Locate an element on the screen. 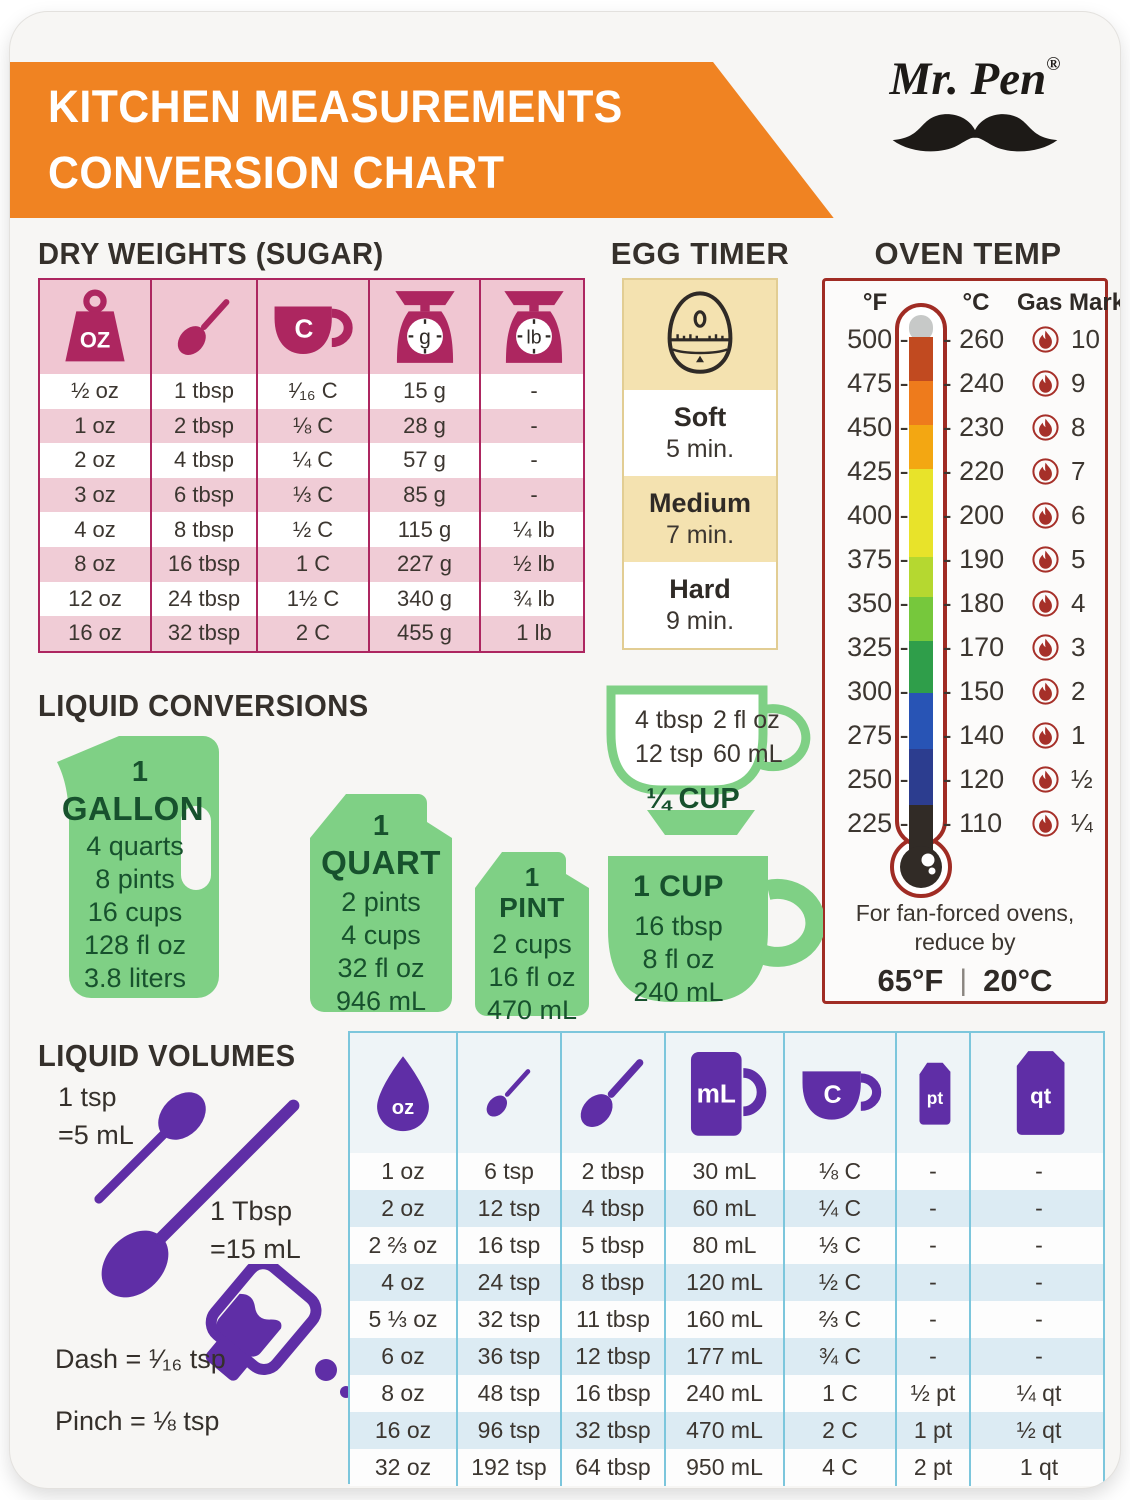  teaspoon-icon is located at coordinates (508, 1093).